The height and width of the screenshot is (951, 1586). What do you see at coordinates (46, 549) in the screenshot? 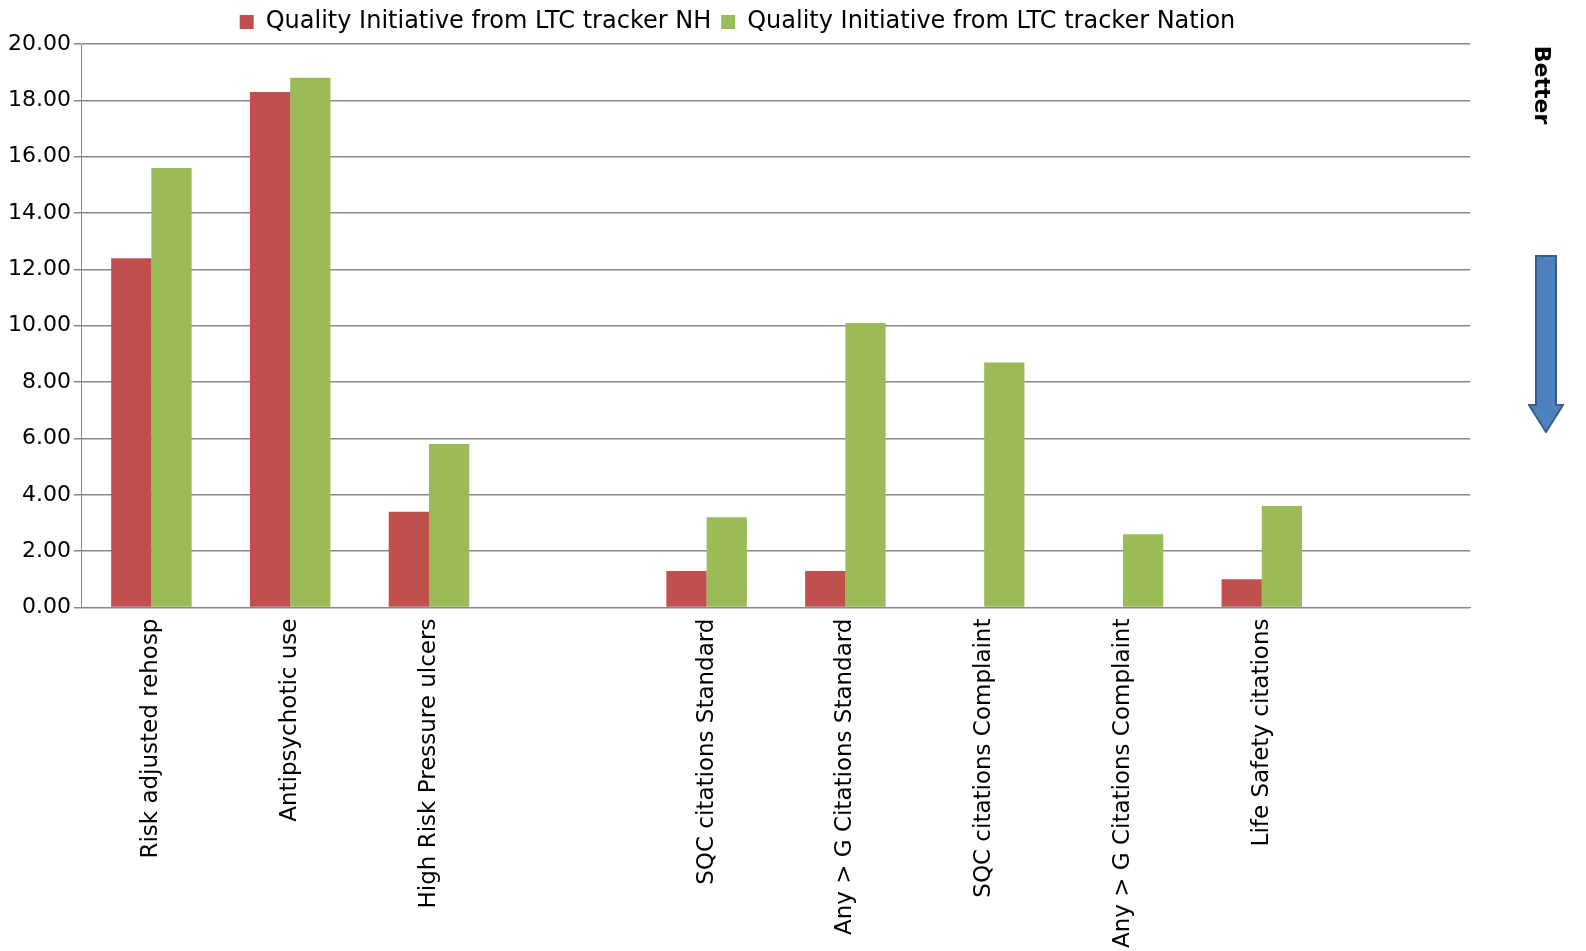
I see `y-tick-label: 2.00` at bounding box center [46, 549].